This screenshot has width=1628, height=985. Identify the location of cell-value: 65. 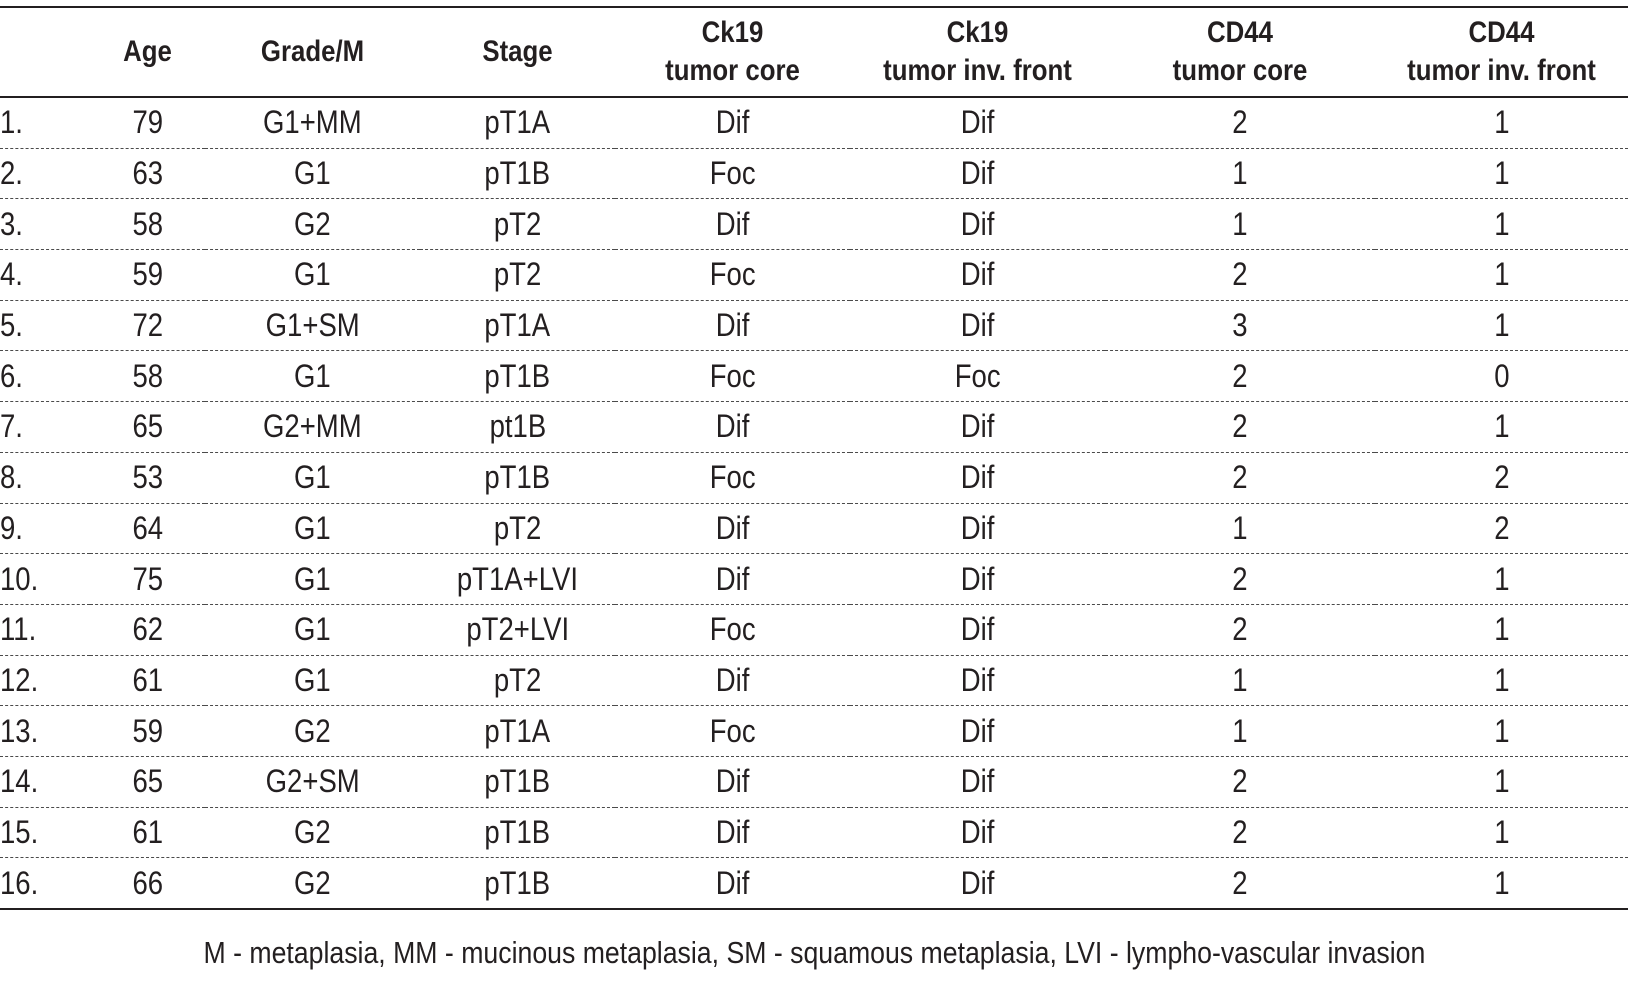
(147, 781).